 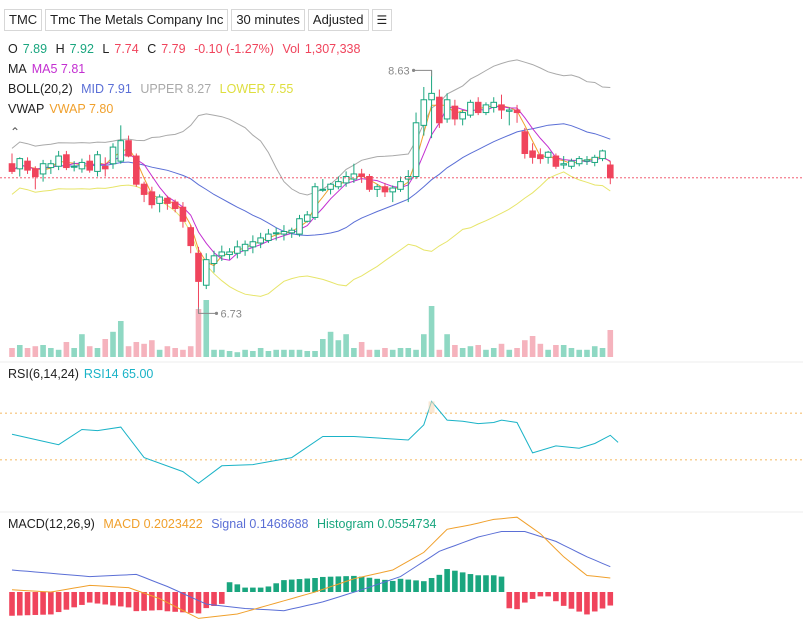 I want to click on boll-upper-value: UPPER 8.27, so click(x=176, y=89).